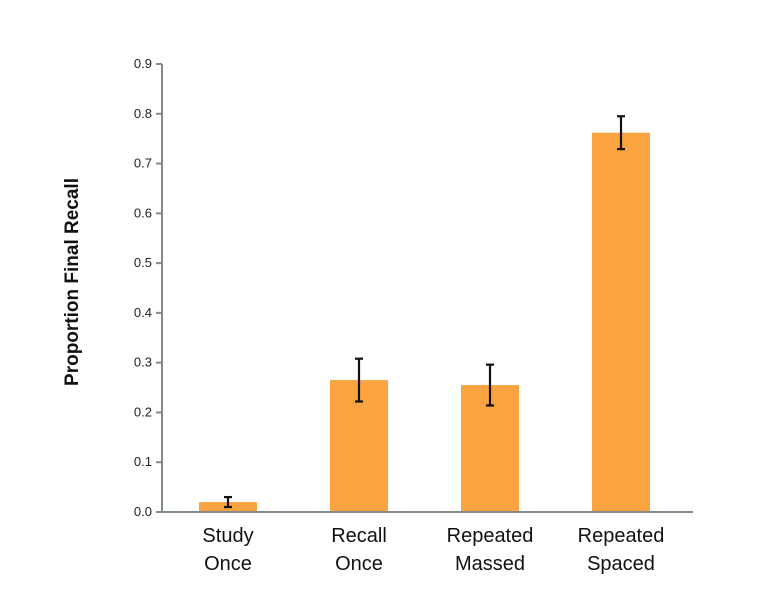 Image resolution: width=774 pixels, height=602 pixels. I want to click on y-tick-label: 0.5, so click(143, 262).